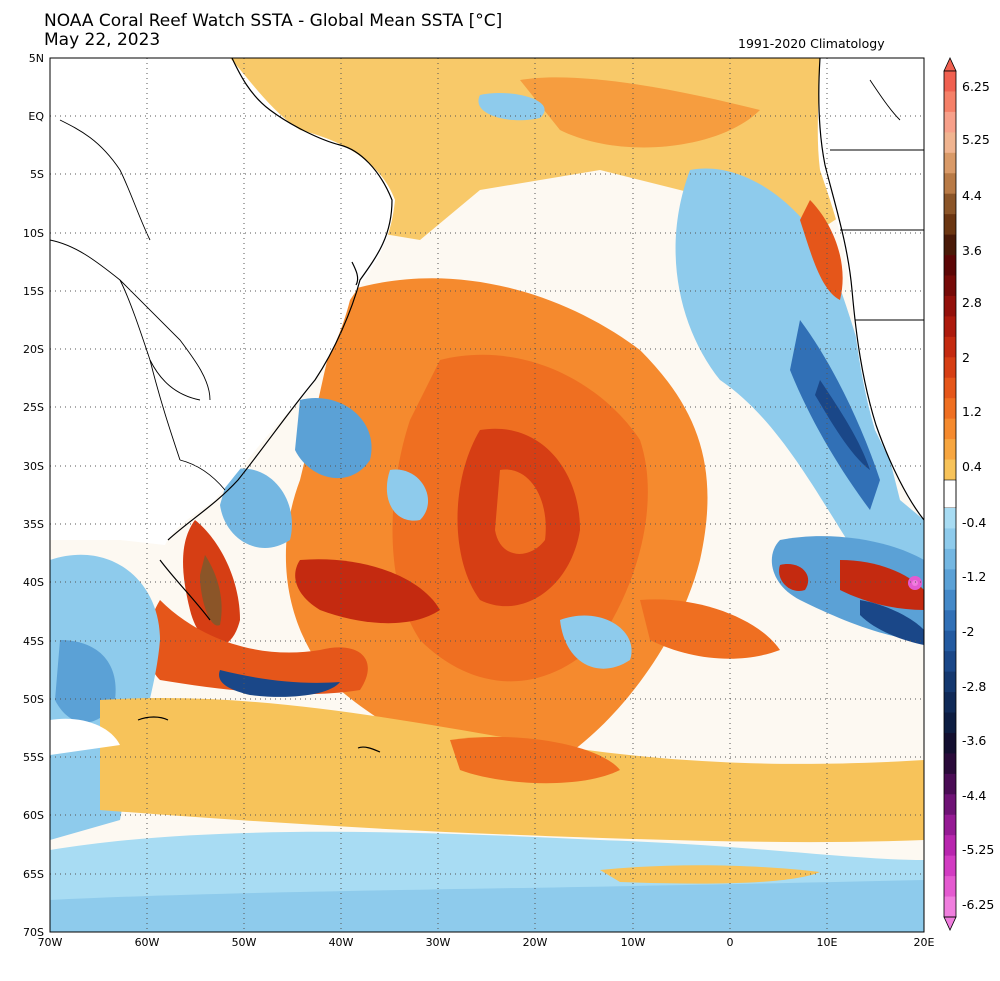  Describe the element at coordinates (50, 942) in the screenshot. I see `lon-label: 70W` at that location.